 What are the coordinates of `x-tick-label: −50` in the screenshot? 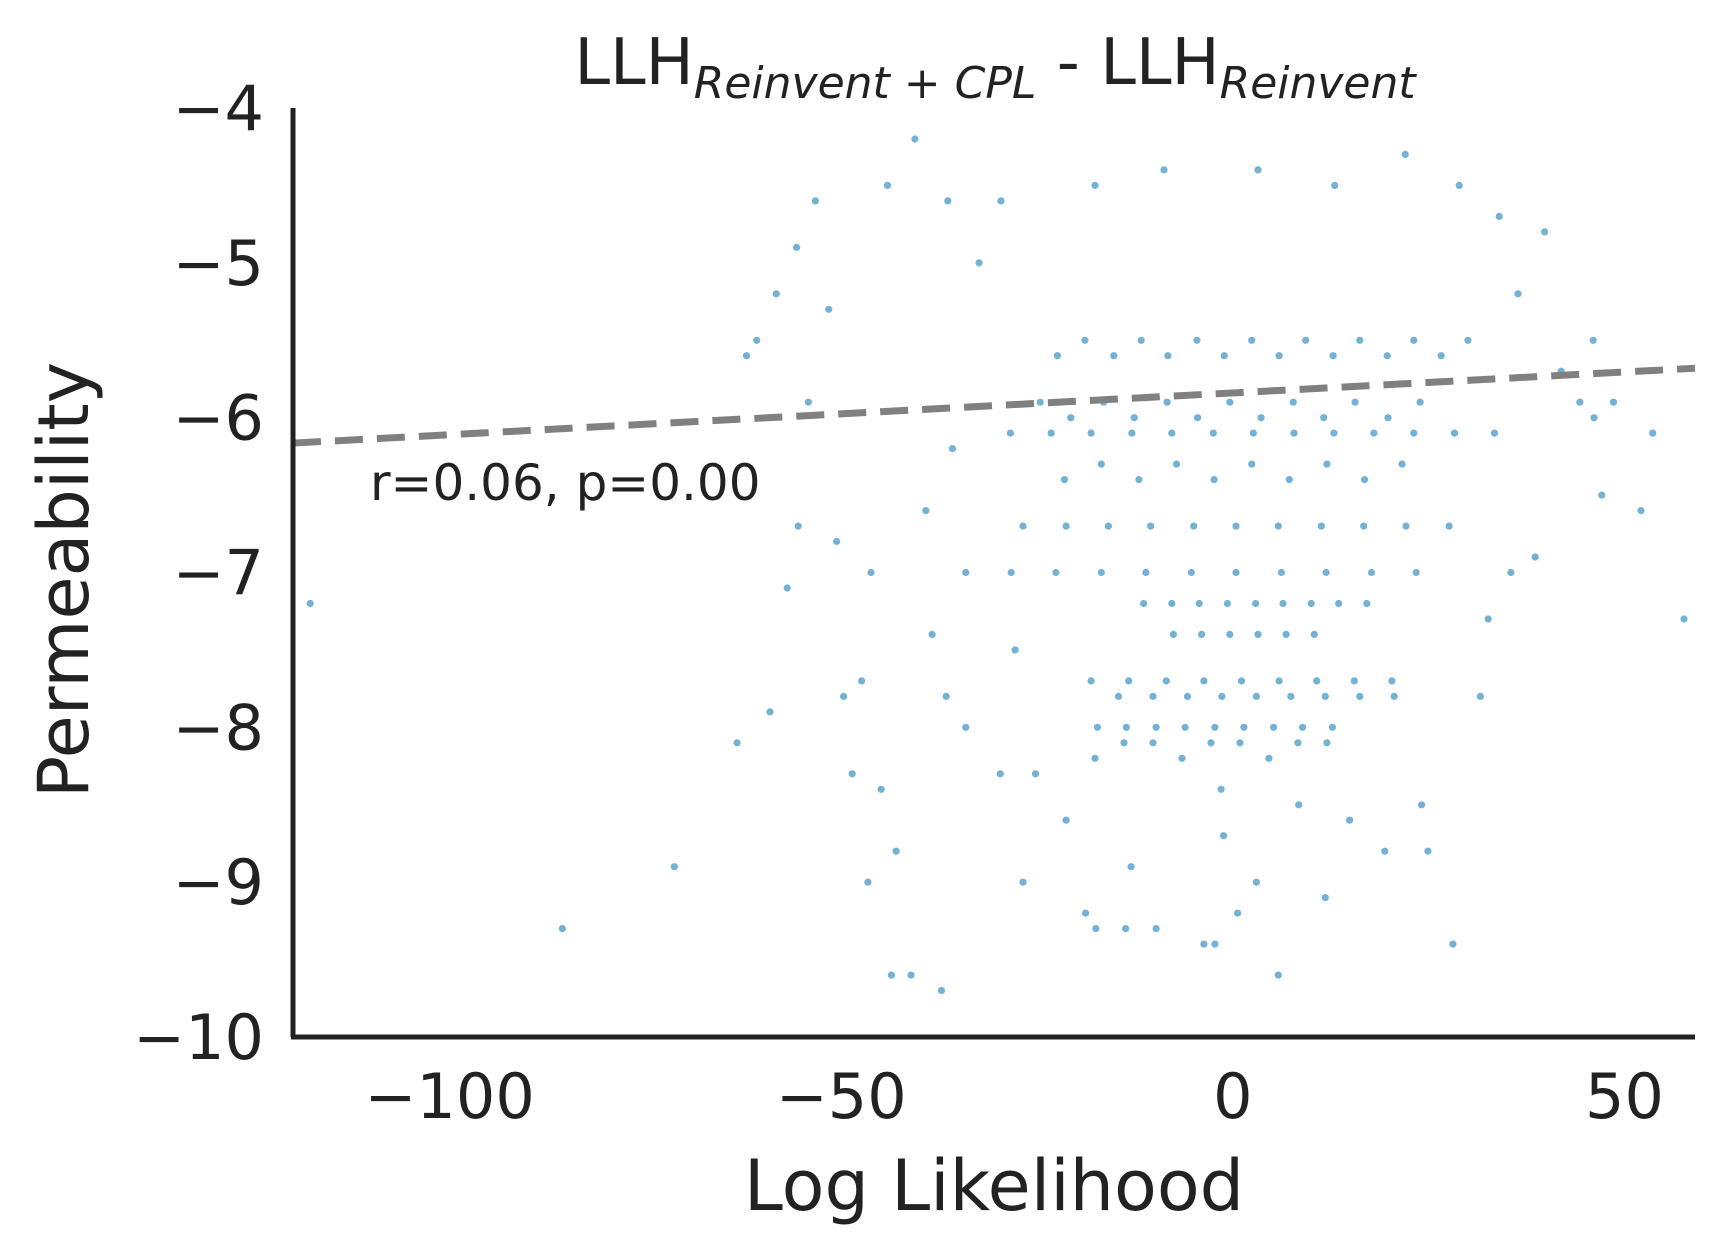 It's located at (841, 1096).